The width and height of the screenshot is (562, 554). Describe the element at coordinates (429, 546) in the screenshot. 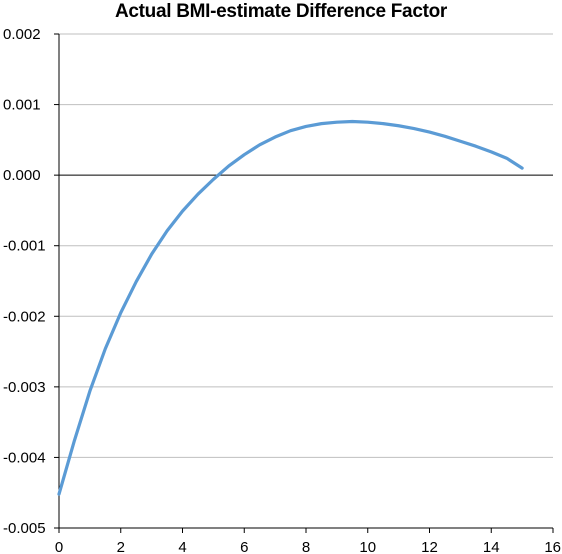

I see `x-tick-label-6: 12` at that location.